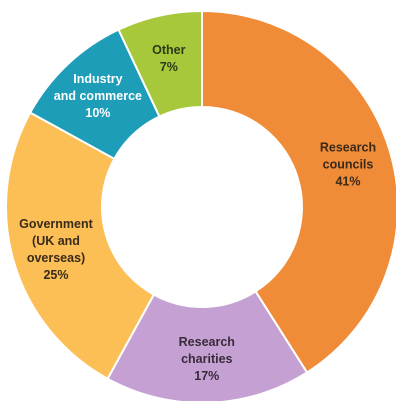 The height and width of the screenshot is (401, 396). What do you see at coordinates (206, 376) in the screenshot?
I see `slice-value-research-charities: 17%` at bounding box center [206, 376].